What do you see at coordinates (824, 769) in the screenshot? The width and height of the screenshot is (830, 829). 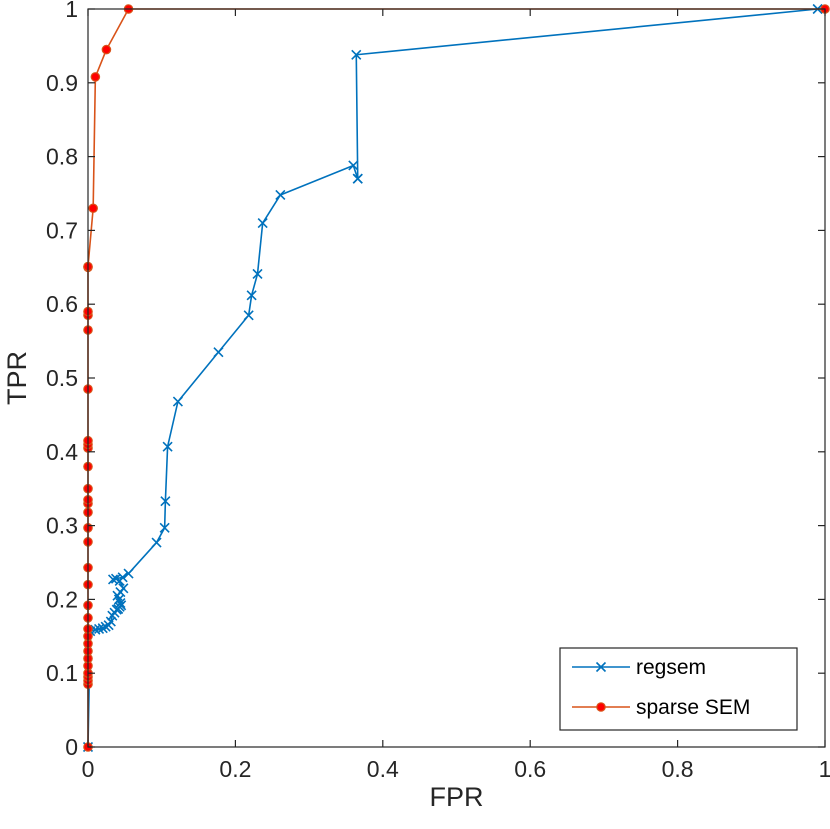 I see `x-tick-label: 1` at bounding box center [824, 769].